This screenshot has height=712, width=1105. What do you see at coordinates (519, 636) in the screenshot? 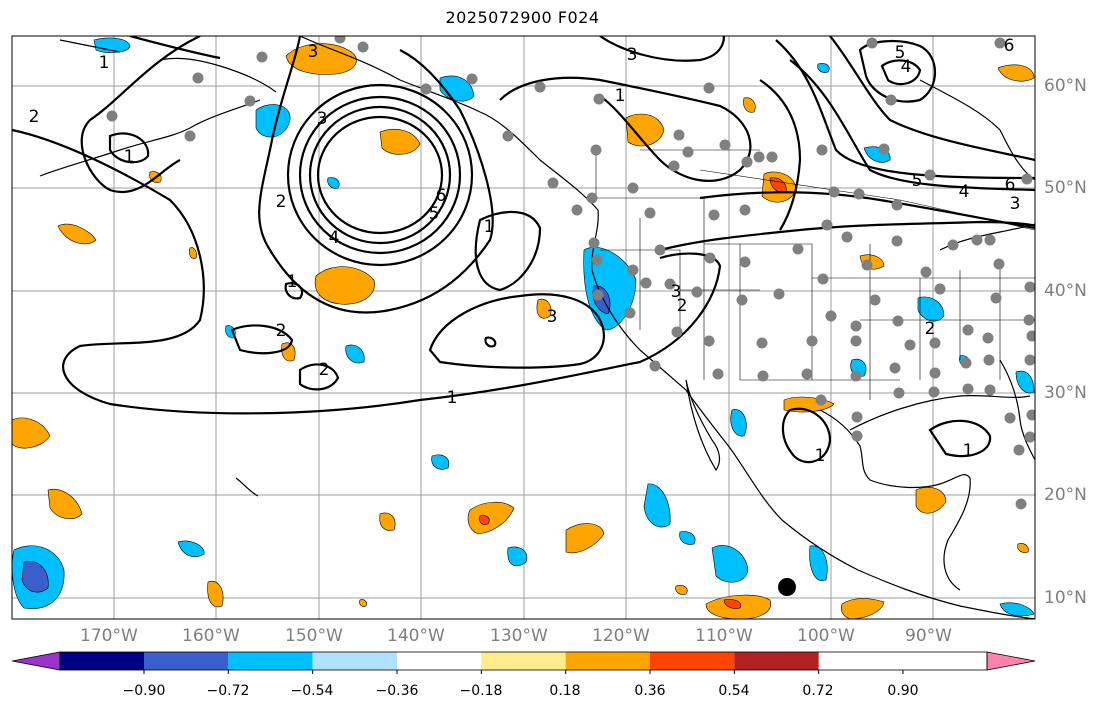
I see `lon-label: 130°W` at bounding box center [519, 636].